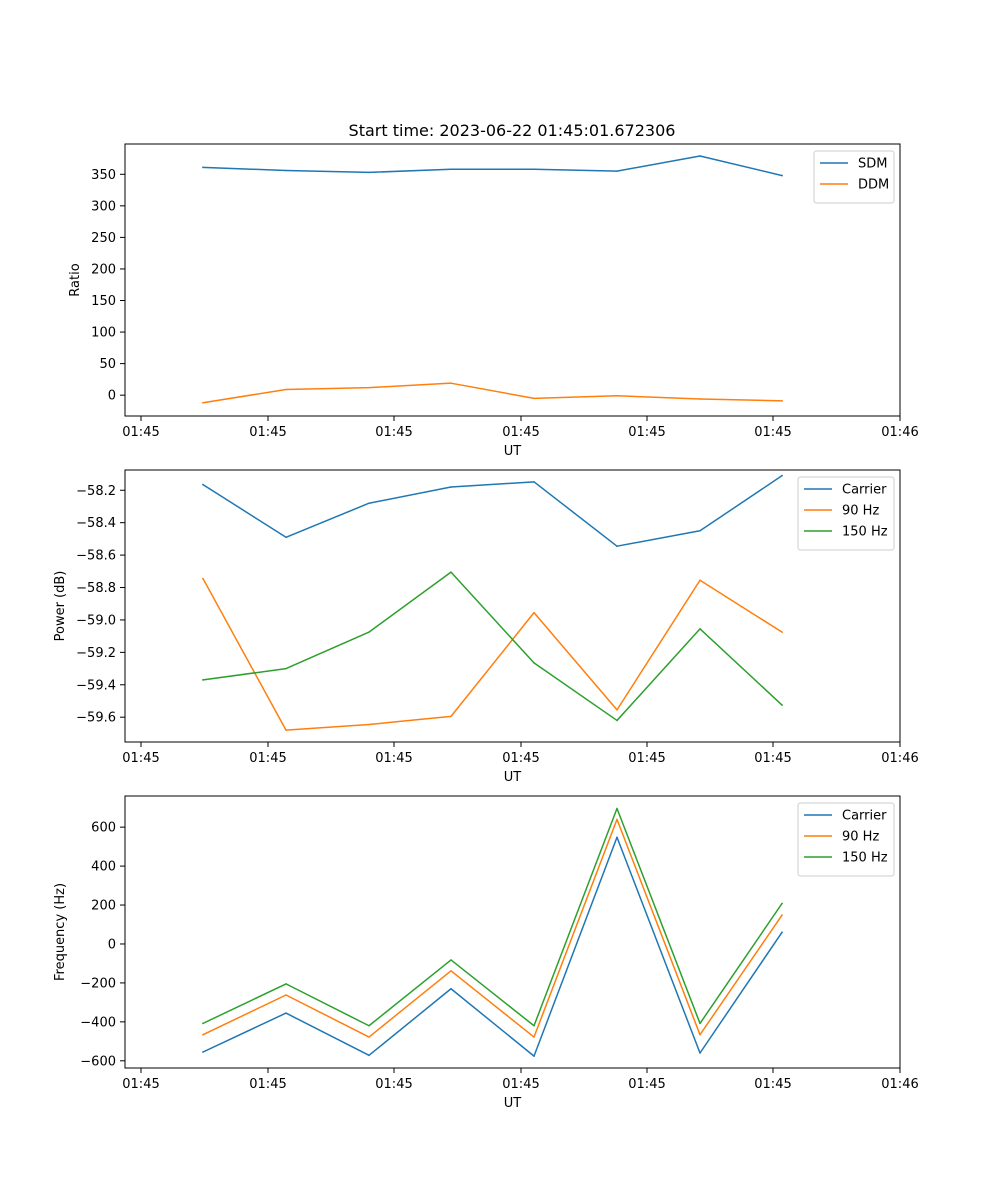 This screenshot has height=1200, width=1000. I want to click on panel2-y-tick-label: −58.4, so click(96, 523).